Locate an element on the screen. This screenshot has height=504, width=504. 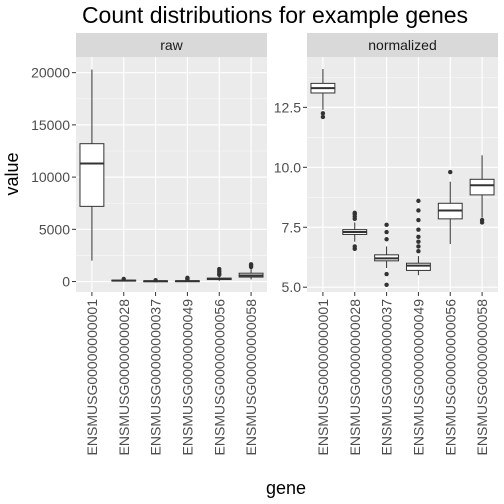
y-tick-label: 20000 is located at coordinates (50, 73).